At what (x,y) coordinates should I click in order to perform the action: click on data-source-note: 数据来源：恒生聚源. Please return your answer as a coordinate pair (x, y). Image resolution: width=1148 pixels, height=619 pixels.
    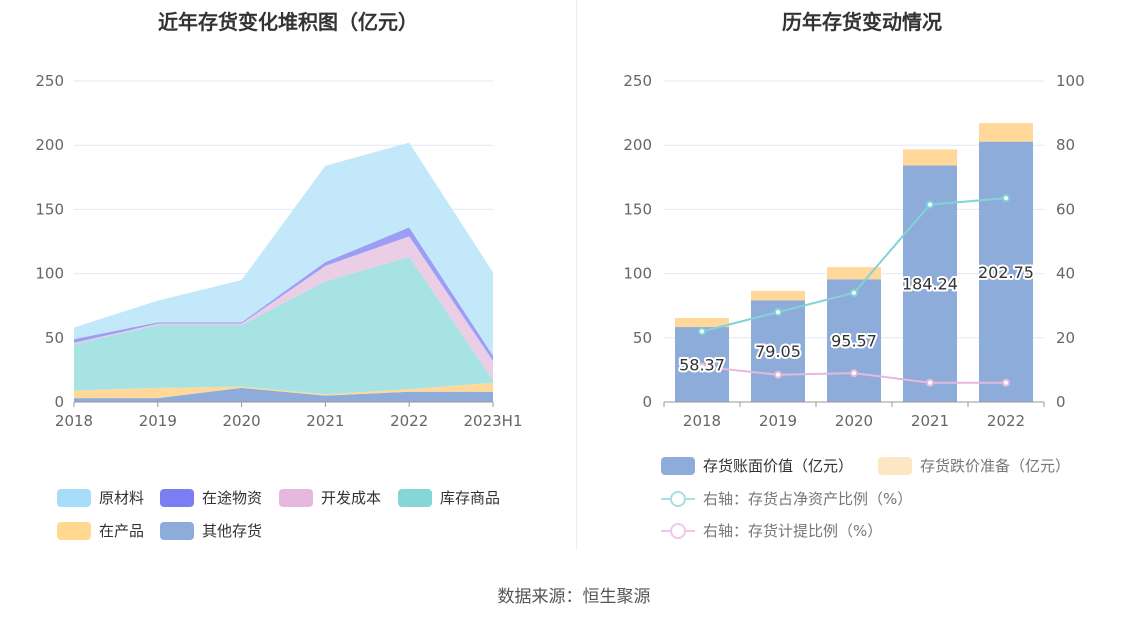
    Looking at the image, I should click on (574, 597).